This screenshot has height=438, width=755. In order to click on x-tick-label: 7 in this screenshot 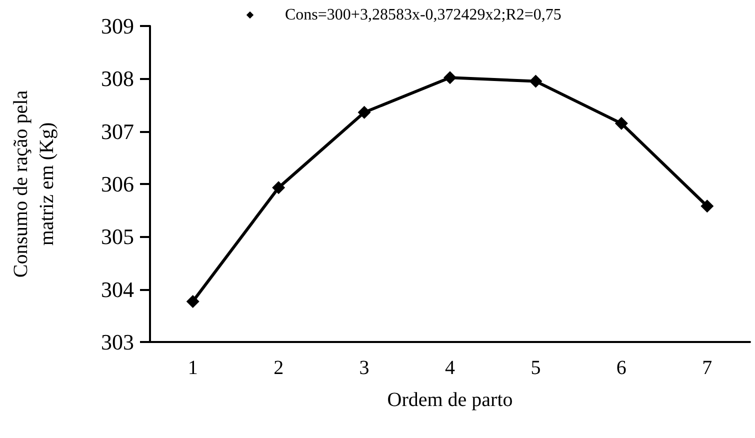, I will do `click(707, 368)`.